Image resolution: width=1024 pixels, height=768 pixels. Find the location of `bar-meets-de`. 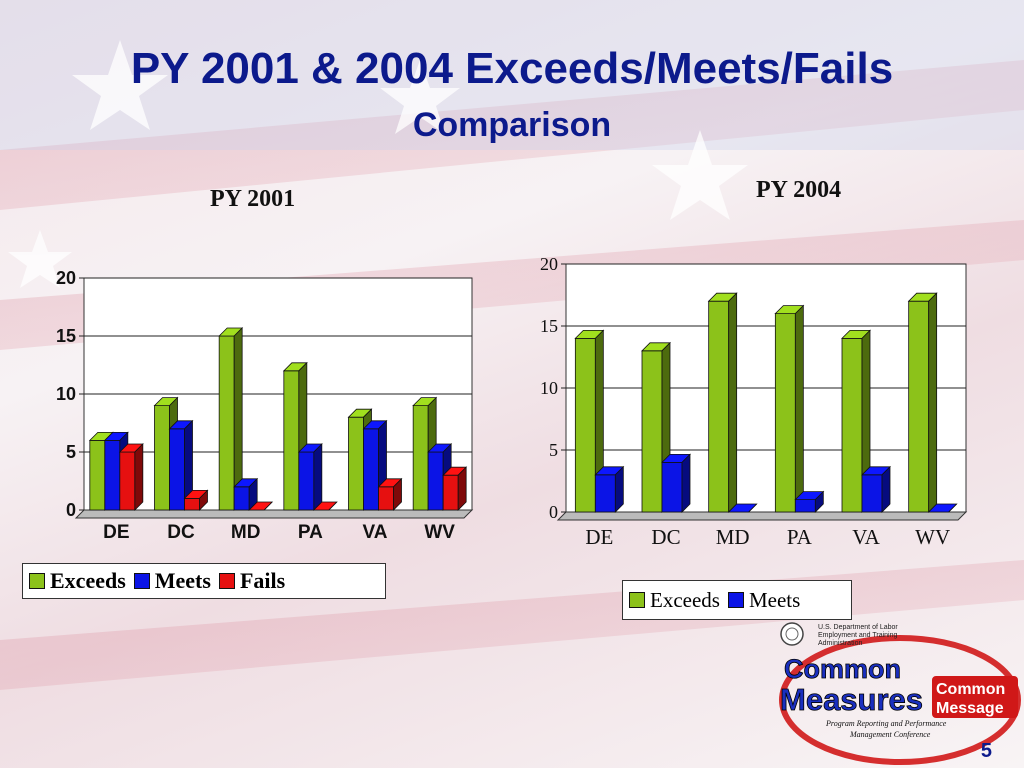

bar-meets-de is located at coordinates (609, 489).